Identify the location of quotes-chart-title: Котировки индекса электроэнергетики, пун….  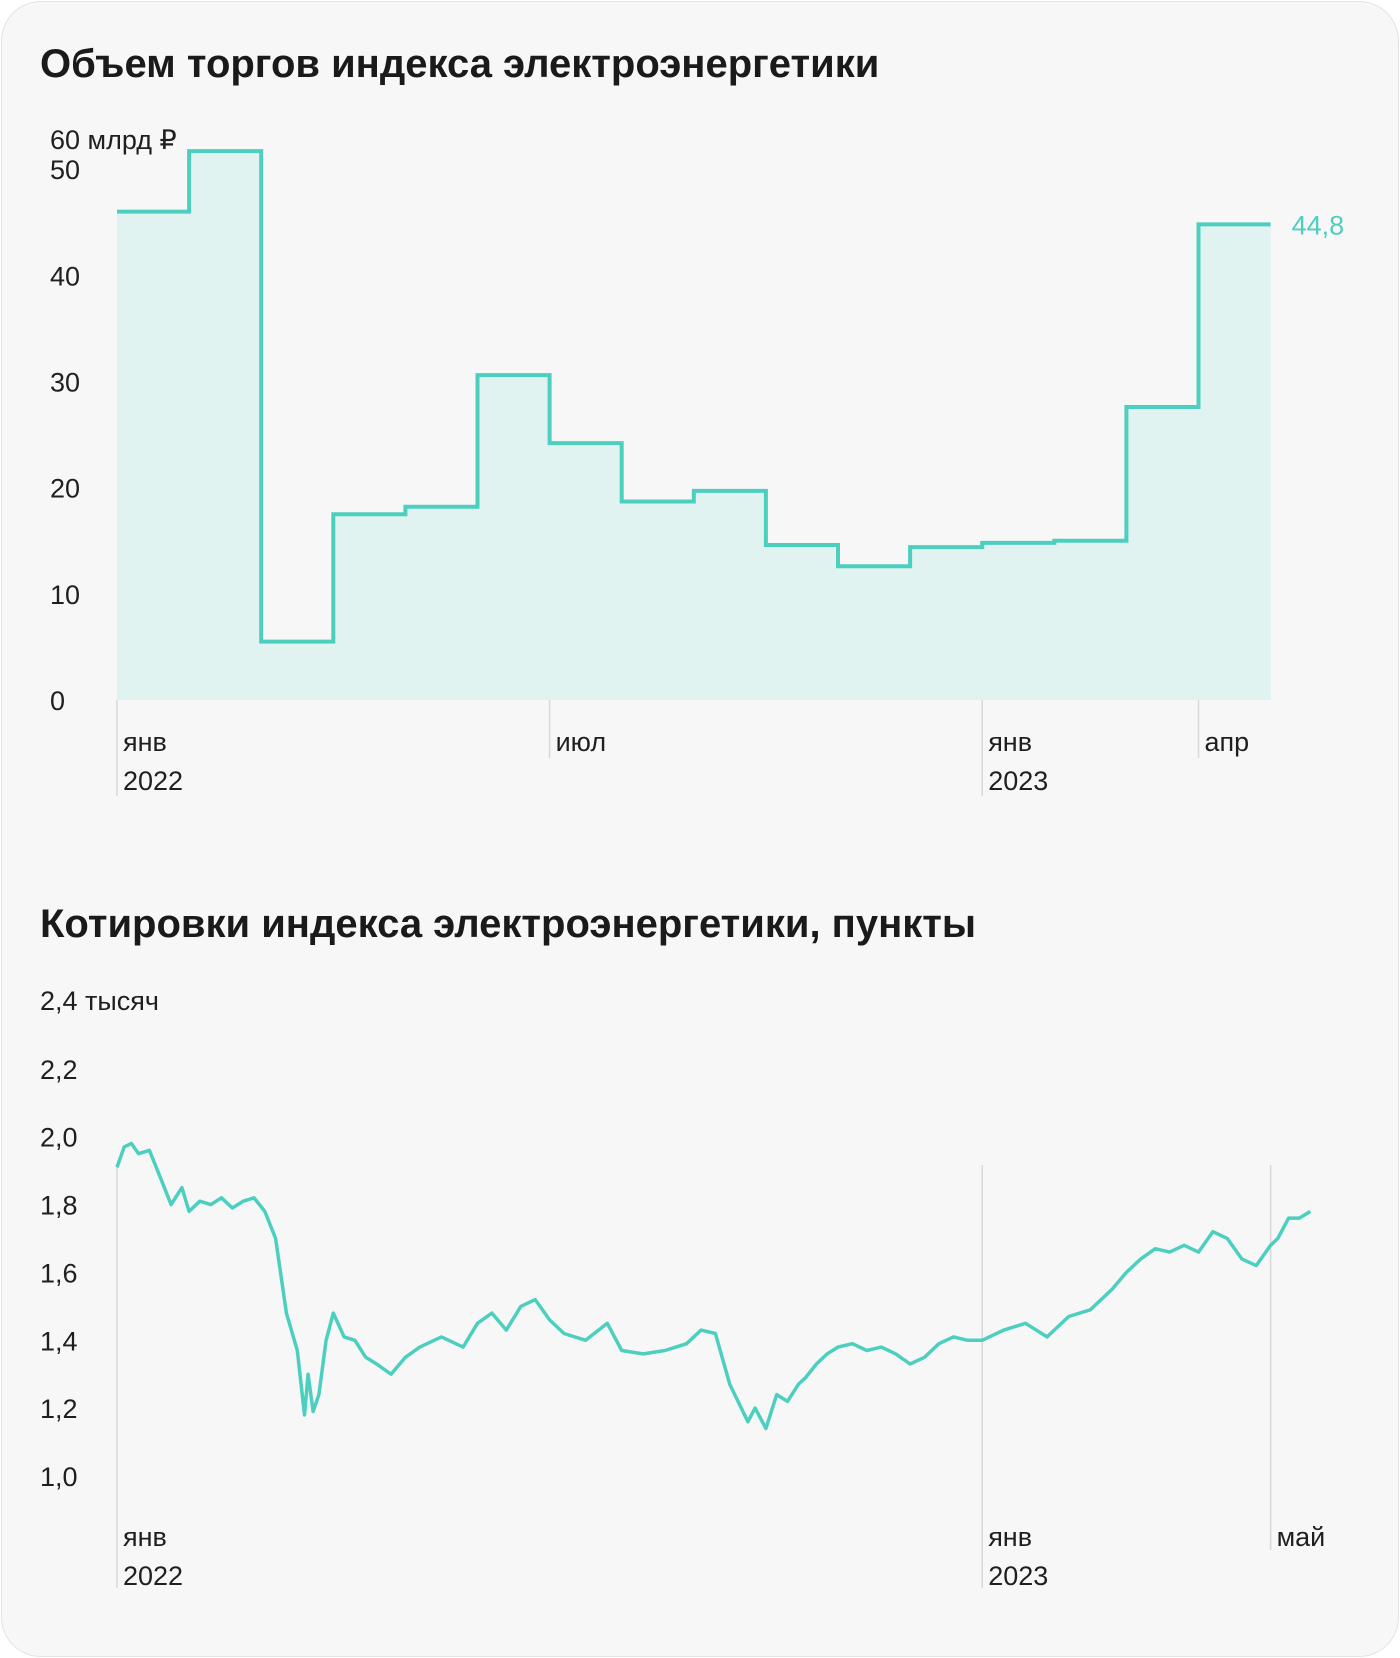
(508, 924).